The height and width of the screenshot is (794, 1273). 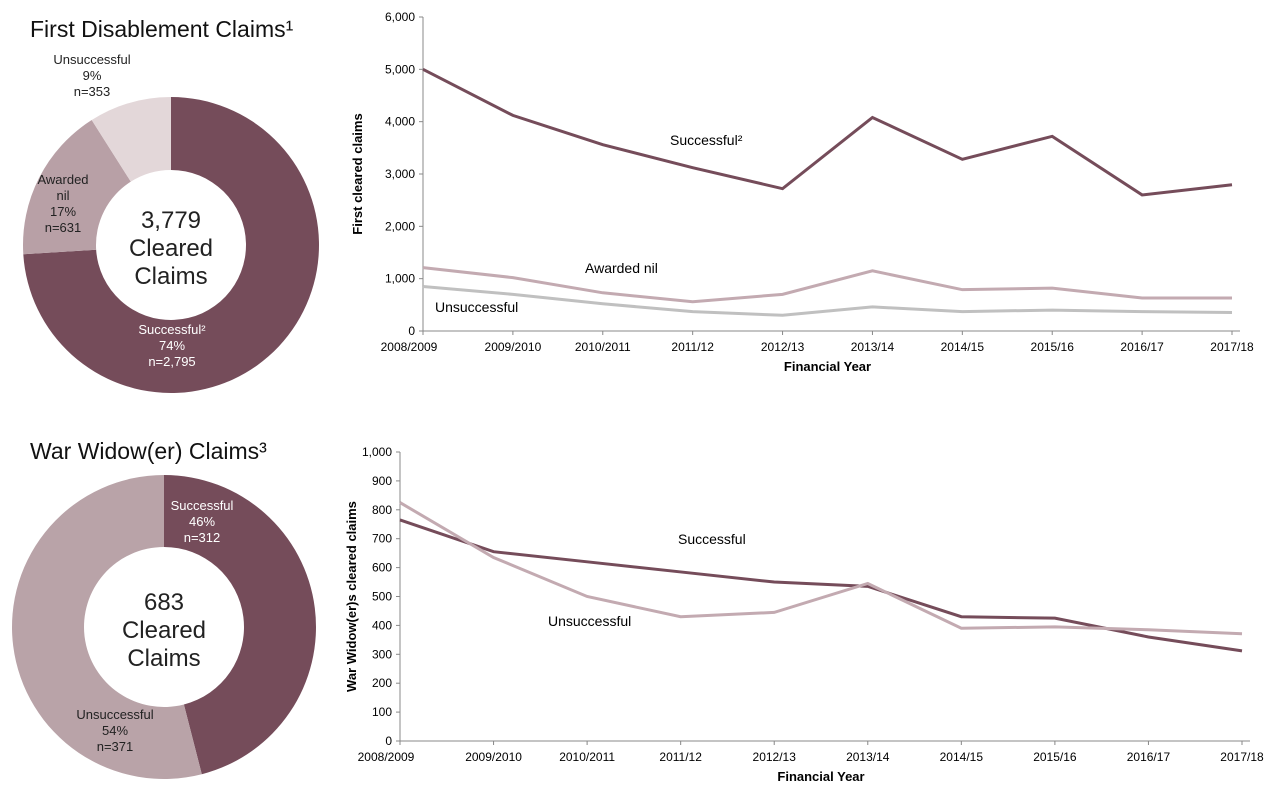 I want to click on y-tick-label: 3,000, so click(x=400, y=174).